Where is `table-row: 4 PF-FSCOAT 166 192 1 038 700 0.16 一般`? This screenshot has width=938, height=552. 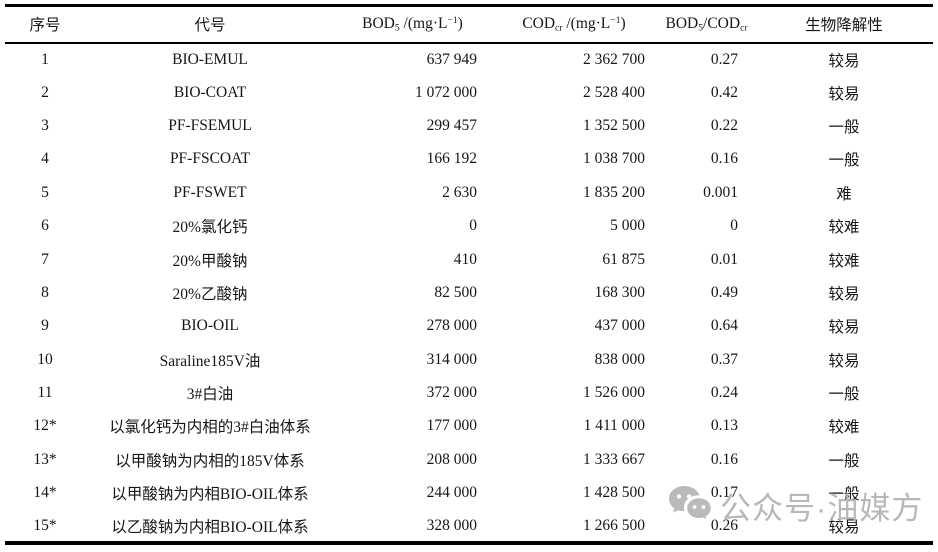
table-row: 4 PF-FSCOAT 166 192 1 038 700 0.16 一般 is located at coordinates (469, 159).